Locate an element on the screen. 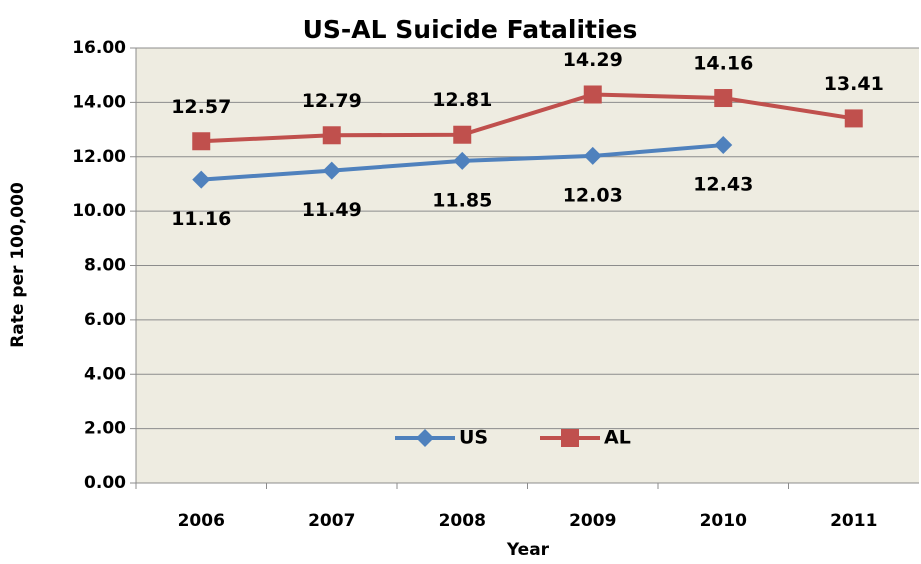 The width and height of the screenshot is (921, 564). data-label: 11.49 is located at coordinates (332, 210).